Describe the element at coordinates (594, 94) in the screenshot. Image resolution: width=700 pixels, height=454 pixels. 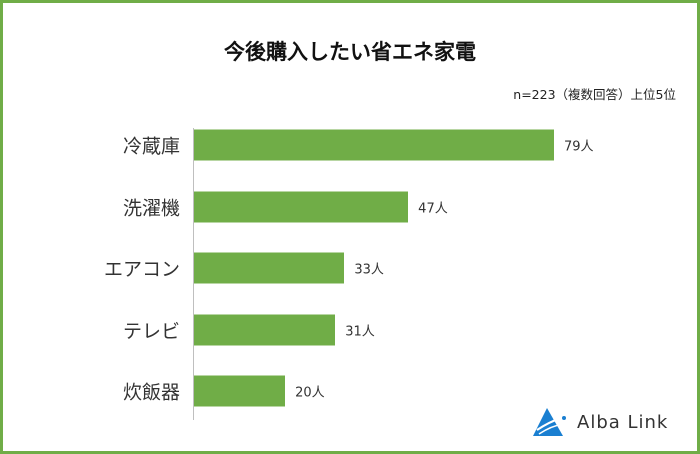
I see `sample-note: n=223（複数回答）上位5位` at that location.